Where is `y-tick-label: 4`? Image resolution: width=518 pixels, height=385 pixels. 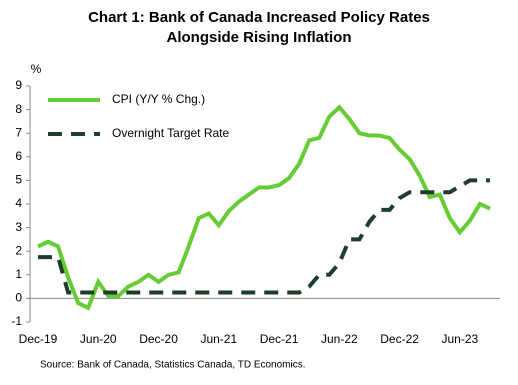 y-tick-label: 4 is located at coordinates (18, 203).